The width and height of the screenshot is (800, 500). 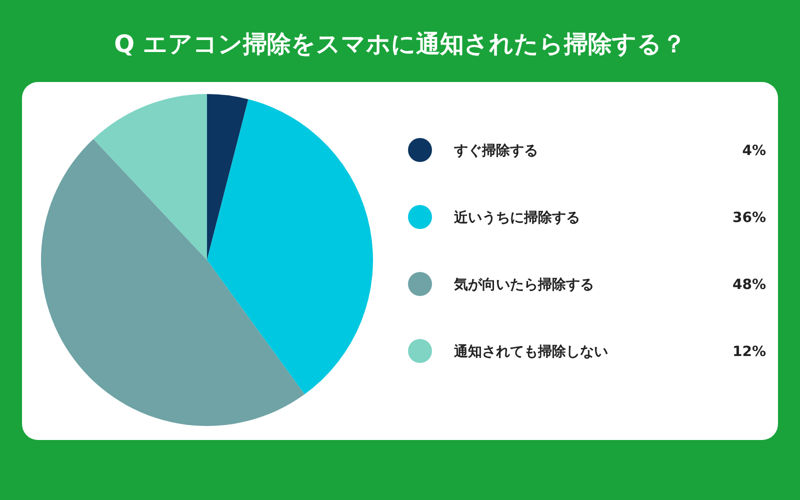 What do you see at coordinates (400, 44) in the screenshot?
I see `chart-title: Q エアコン掃除をスマホに通知されたら掃除する？` at bounding box center [400, 44].